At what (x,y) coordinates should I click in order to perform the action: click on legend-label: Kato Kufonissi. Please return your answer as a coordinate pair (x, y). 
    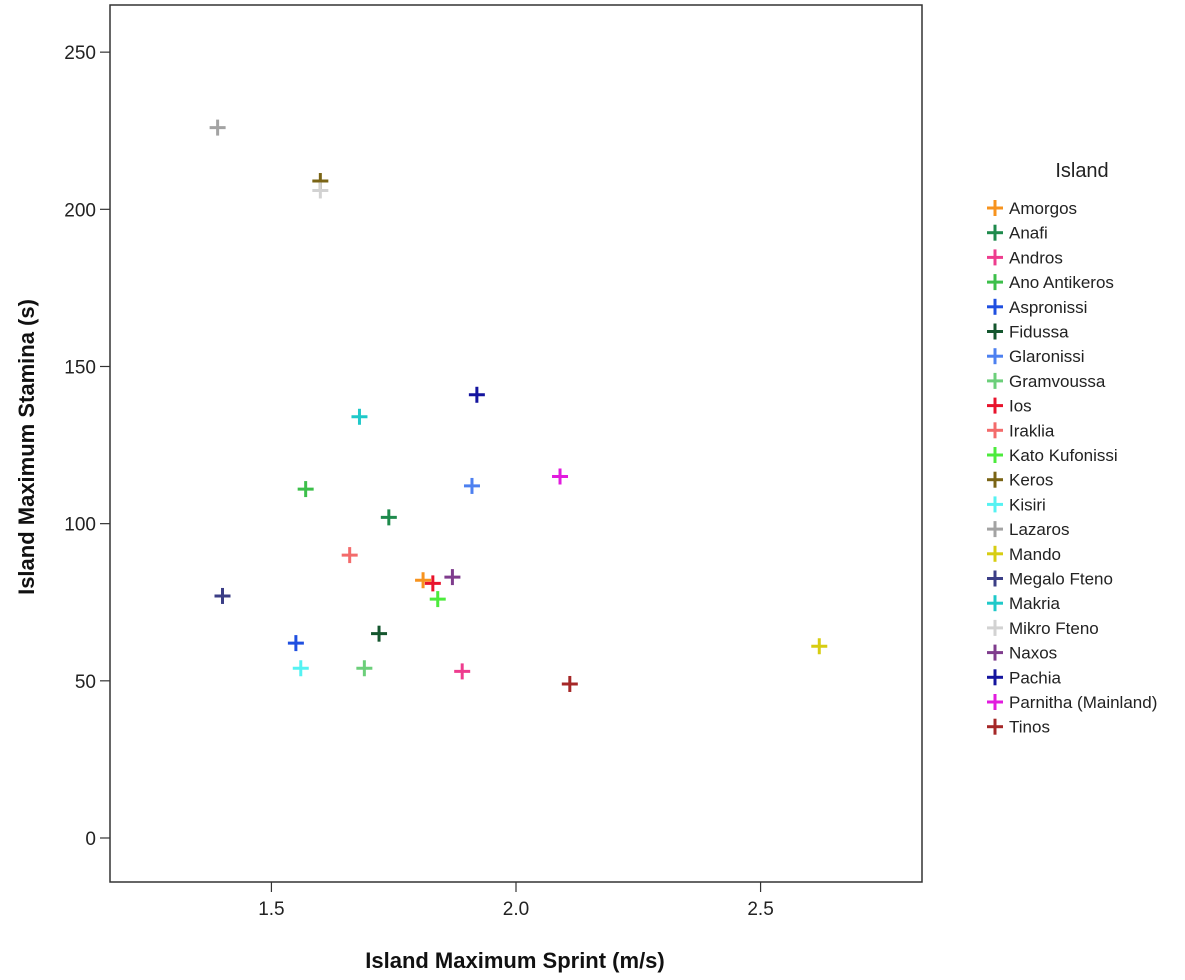
    Looking at the image, I should click on (1063, 455).